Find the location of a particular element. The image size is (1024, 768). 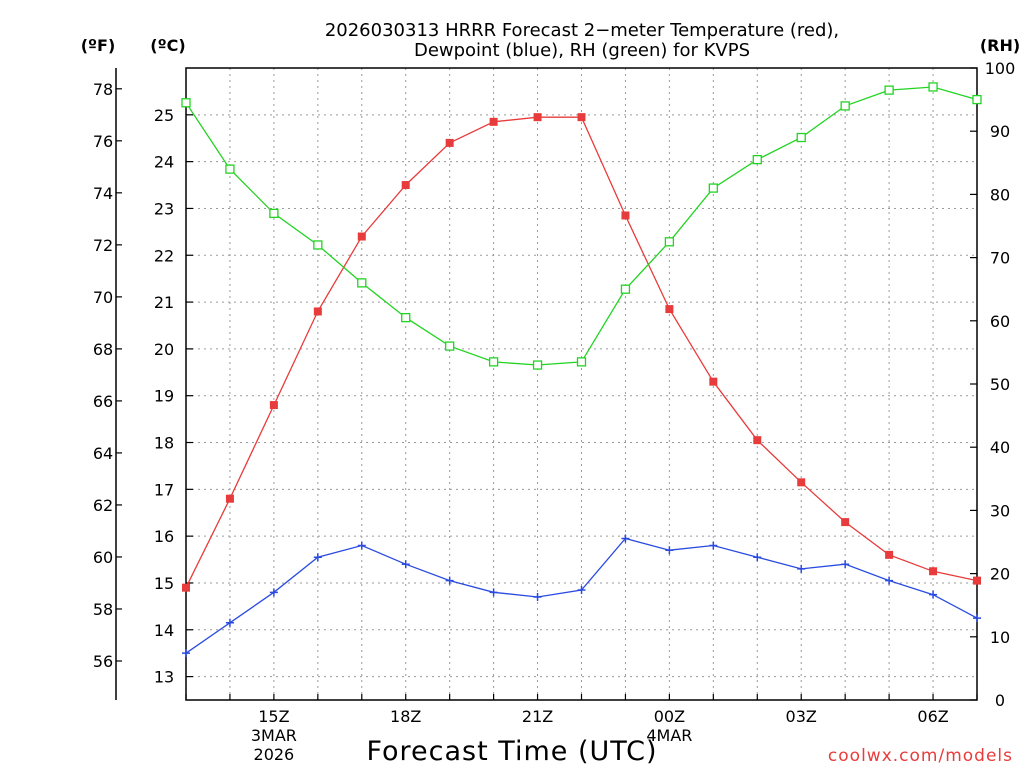

fahrenheit-tick-label: 62 is located at coordinates (103, 505).